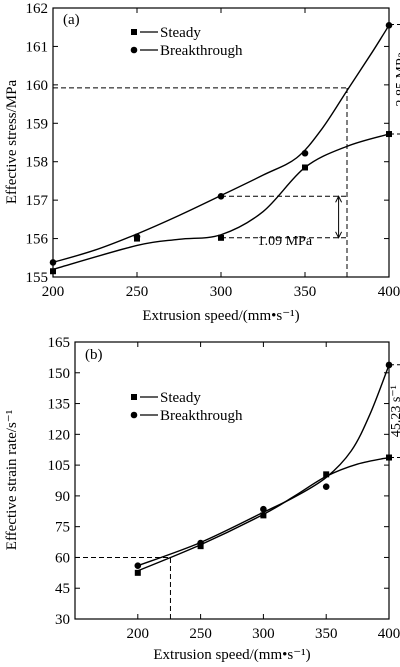 The height and width of the screenshot is (667, 400). Describe the element at coordinates (37, 9) in the screenshot. I see `y-tick-label: 162` at that location.